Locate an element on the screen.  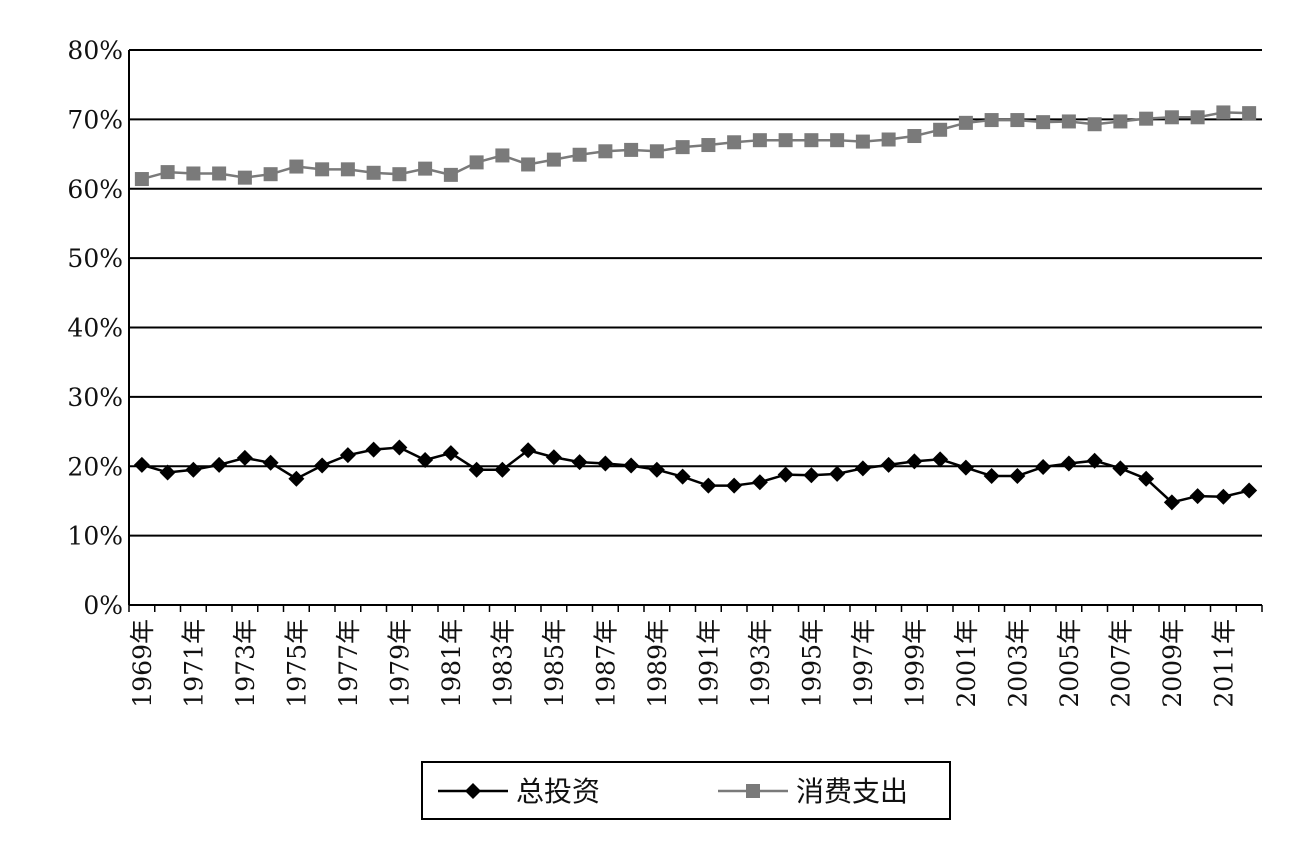
y-tick-label: 0% is located at coordinates (103, 605).